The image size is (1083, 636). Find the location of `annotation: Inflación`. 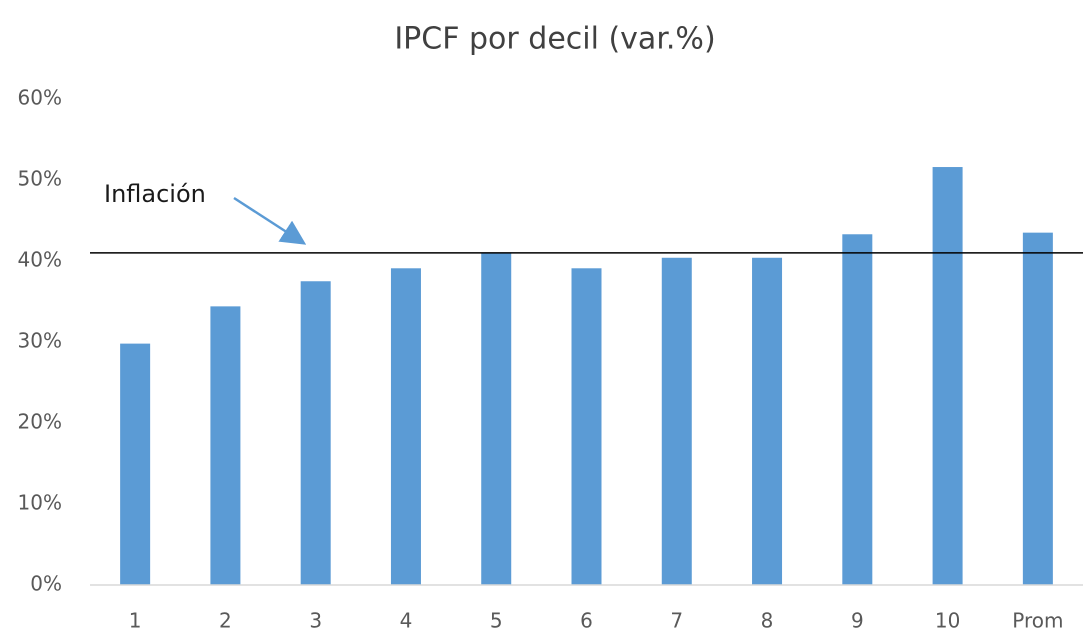

annotation: Inflación is located at coordinates (155, 194).